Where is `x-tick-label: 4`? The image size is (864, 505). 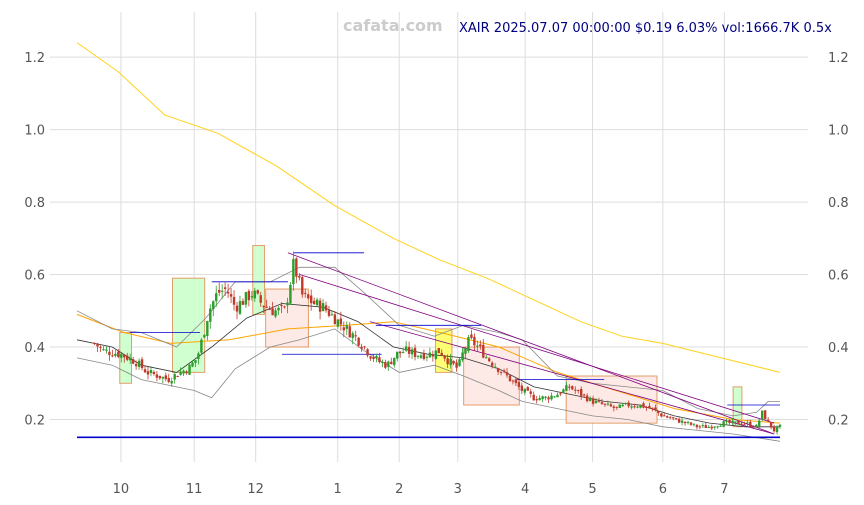
x-tick-label: 4 is located at coordinates (525, 489).